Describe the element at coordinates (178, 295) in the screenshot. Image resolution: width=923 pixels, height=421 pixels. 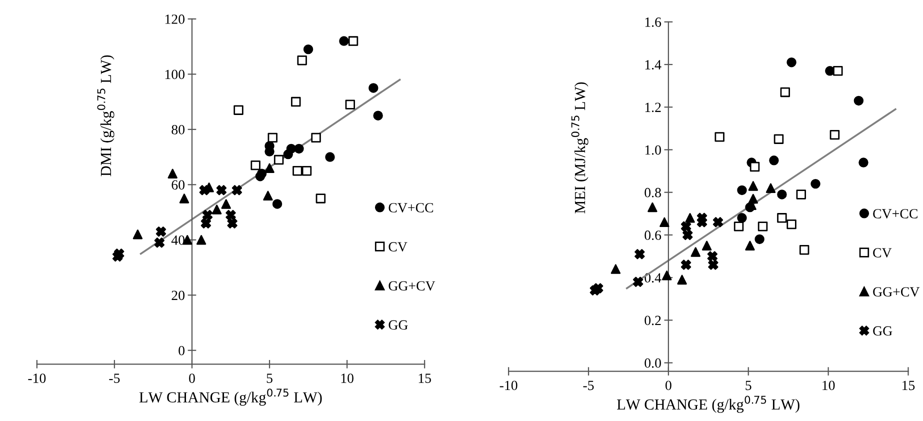
I see `y-tick-label: 20` at that location.